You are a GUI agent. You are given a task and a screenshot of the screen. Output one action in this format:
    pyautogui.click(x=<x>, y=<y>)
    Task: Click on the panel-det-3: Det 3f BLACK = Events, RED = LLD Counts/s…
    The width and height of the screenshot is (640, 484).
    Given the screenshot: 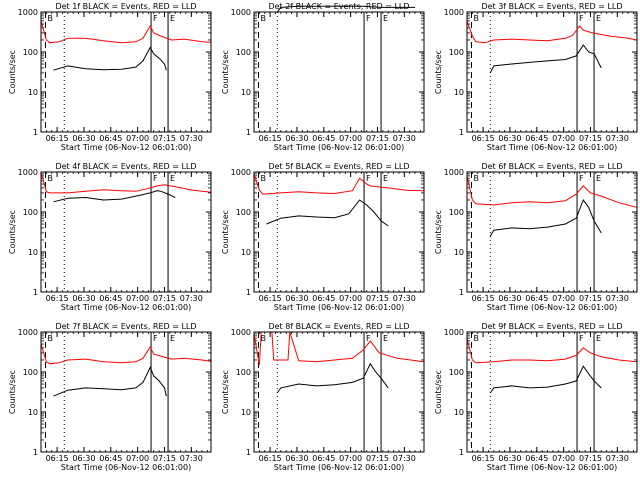 What is the action you would take?
    pyautogui.click(x=536, y=77)
    